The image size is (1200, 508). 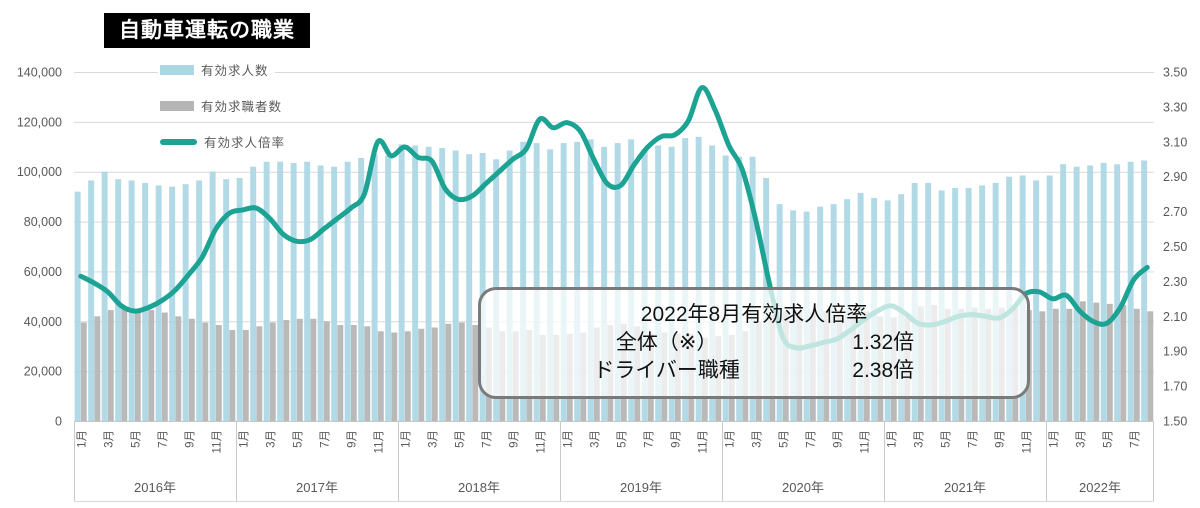 I want to click on legend-item-ratio: 有効求人倍率, so click(x=225, y=141).